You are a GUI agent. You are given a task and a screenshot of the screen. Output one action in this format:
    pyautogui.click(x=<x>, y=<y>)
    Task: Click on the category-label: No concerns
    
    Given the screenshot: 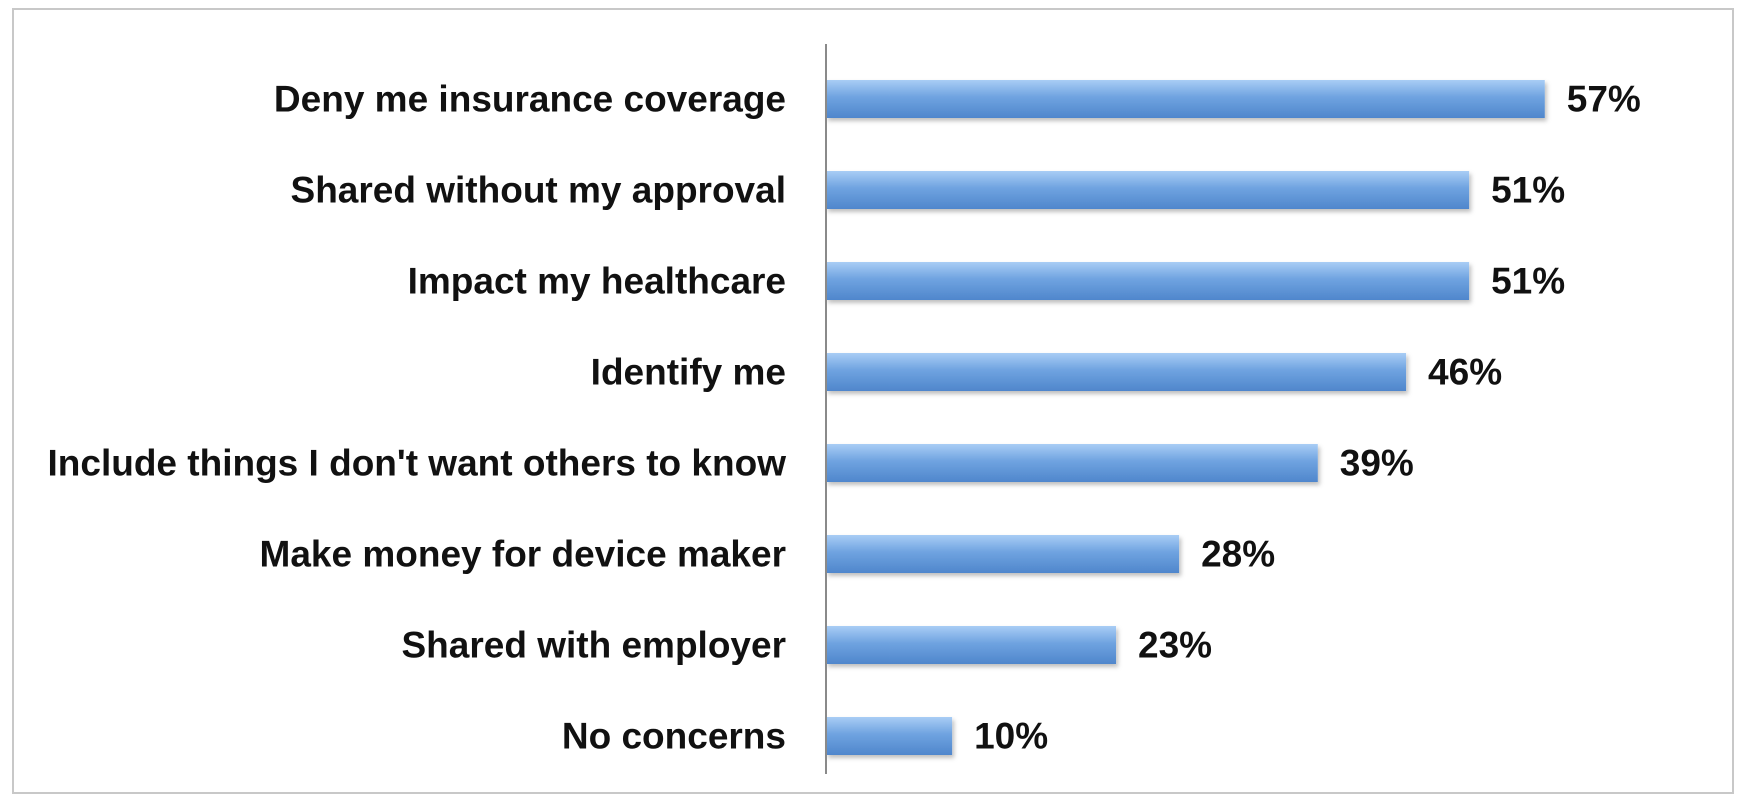 What is the action you would take?
    pyautogui.click(x=674, y=736)
    